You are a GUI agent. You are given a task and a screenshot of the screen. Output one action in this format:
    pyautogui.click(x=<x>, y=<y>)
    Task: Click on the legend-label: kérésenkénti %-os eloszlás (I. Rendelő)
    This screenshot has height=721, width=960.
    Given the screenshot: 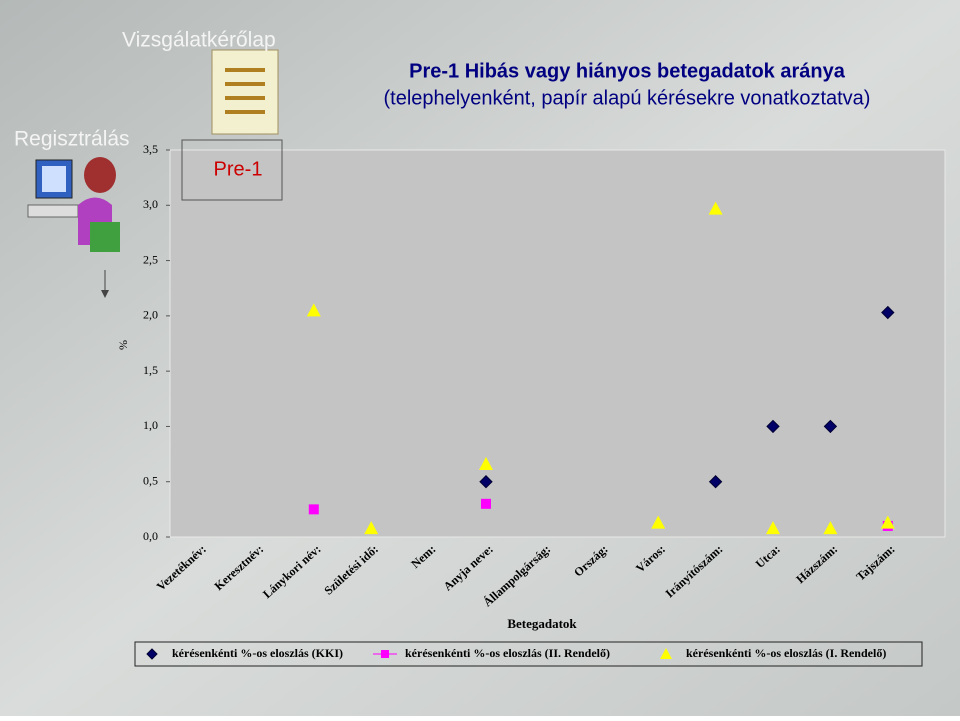 What is the action you would take?
    pyautogui.click(x=786, y=653)
    